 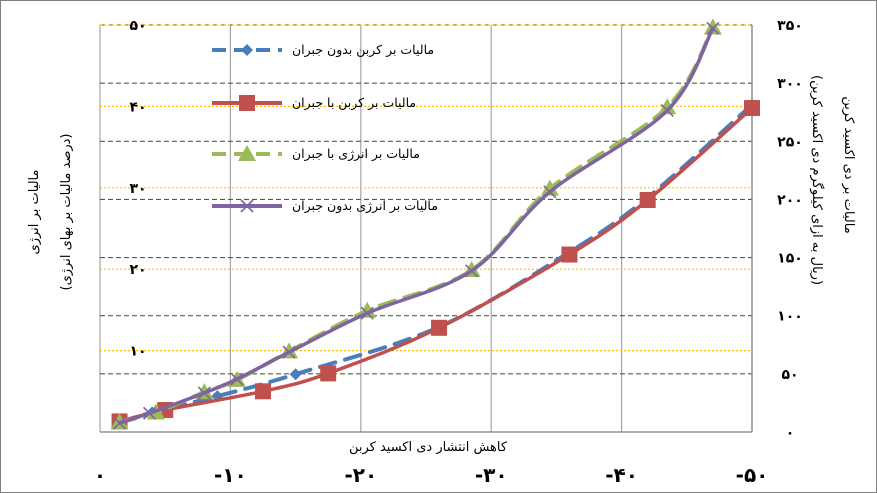 What do you see at coordinates (790, 142) in the screenshot?
I see `right-tick-label: ۲۵۰` at bounding box center [790, 142].